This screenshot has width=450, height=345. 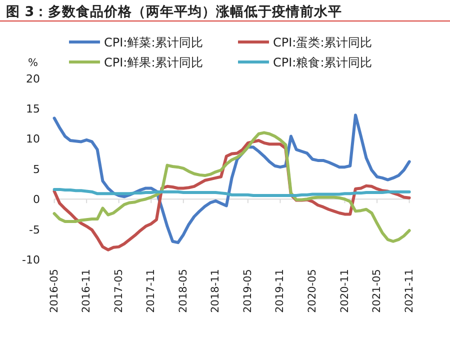 I want to click on y-tick-label: 5, so click(x=36, y=169).